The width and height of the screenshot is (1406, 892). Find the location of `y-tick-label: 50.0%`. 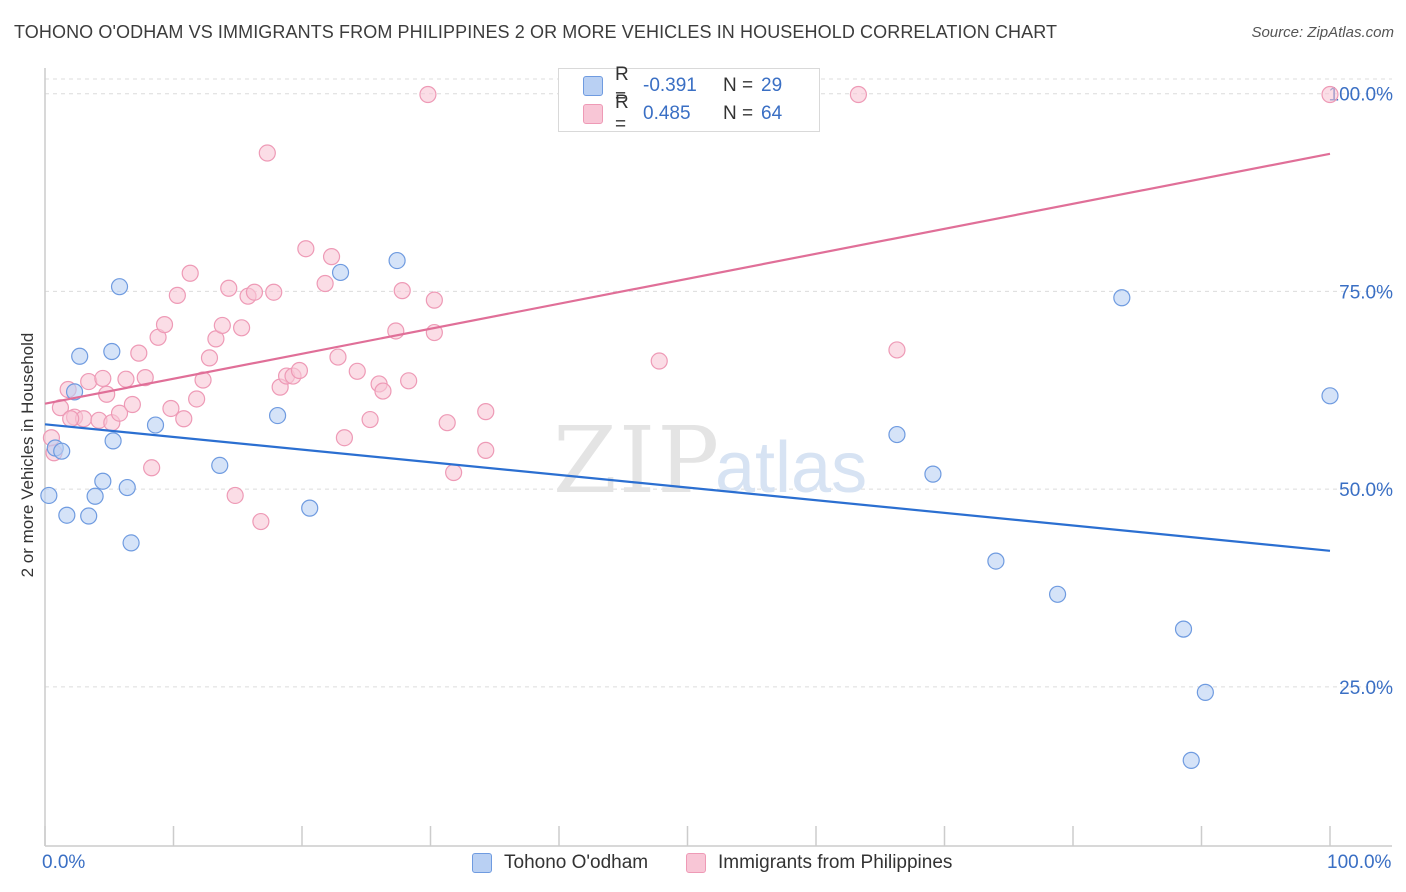

y-tick-label: 50.0% is located at coordinates (1366, 490).